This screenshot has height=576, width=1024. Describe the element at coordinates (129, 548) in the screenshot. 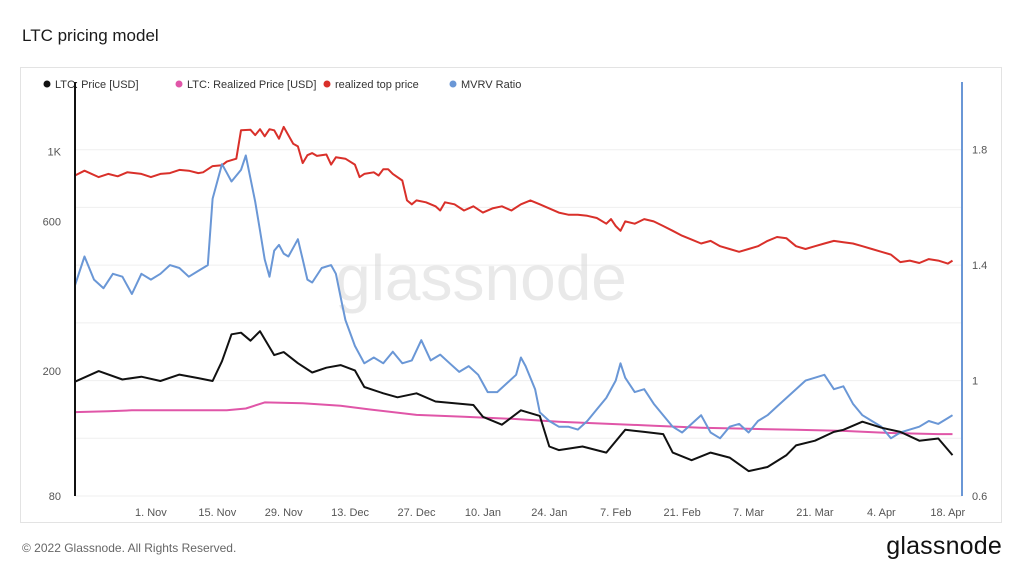

I see `copyright: © 2022 Glassnode. All Rights Reserved.` at that location.